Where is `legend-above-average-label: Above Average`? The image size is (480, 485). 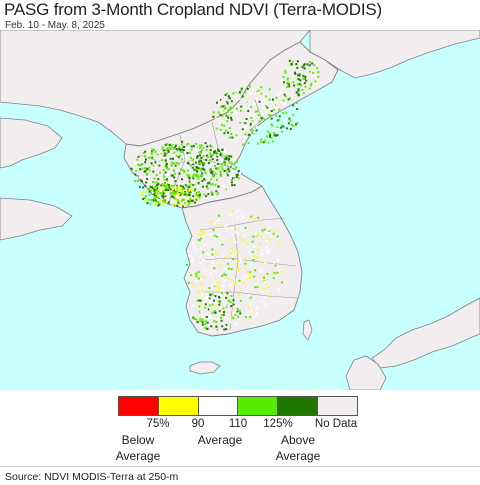
legend-above-average-label: Above Average is located at coordinates (298, 448).